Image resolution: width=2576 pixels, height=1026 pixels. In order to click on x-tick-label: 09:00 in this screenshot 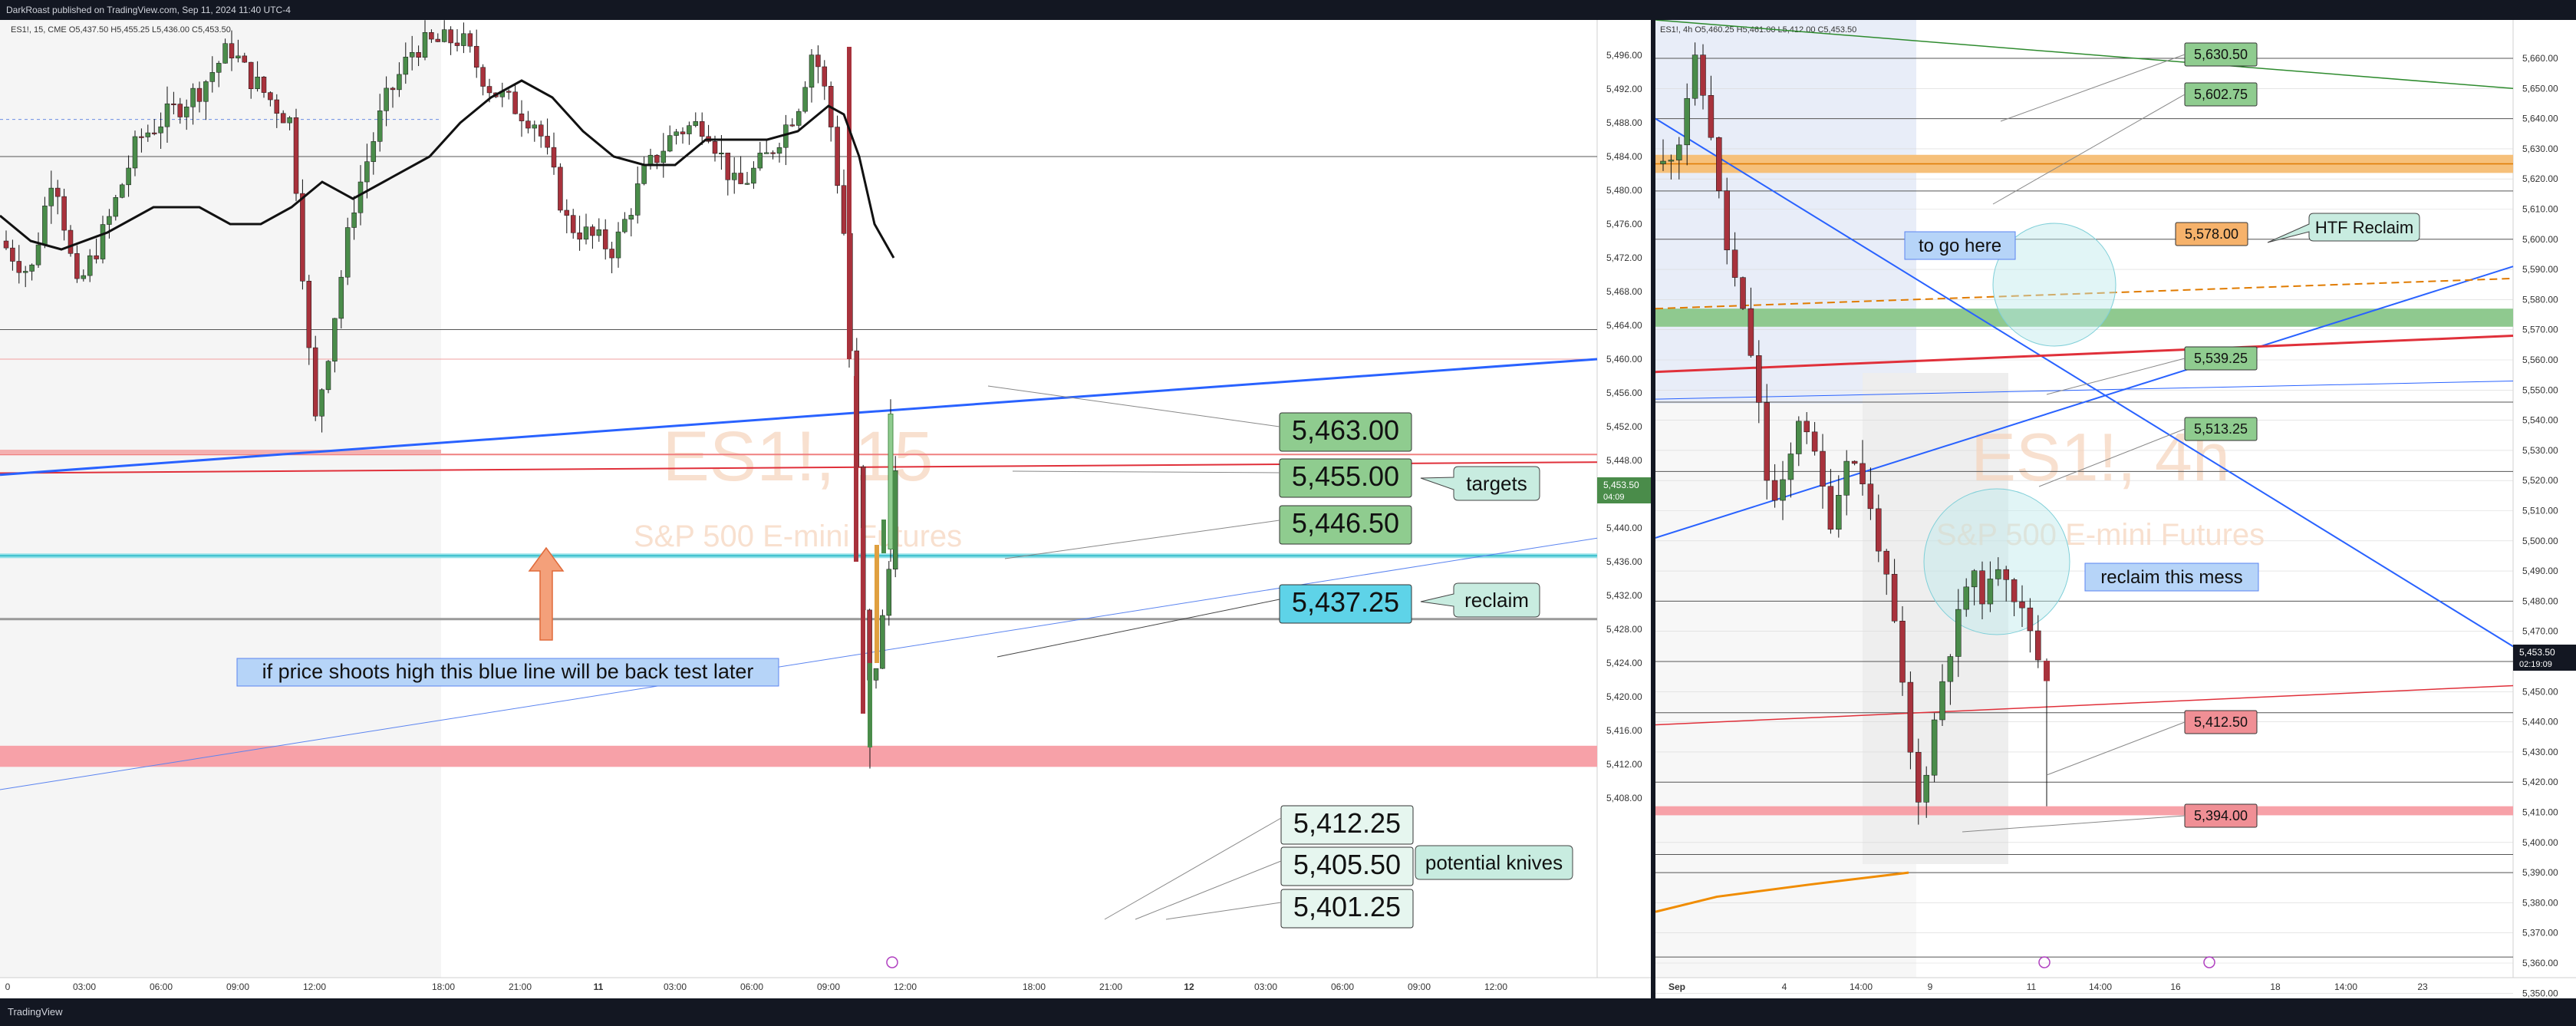, I will do `click(828, 987)`.